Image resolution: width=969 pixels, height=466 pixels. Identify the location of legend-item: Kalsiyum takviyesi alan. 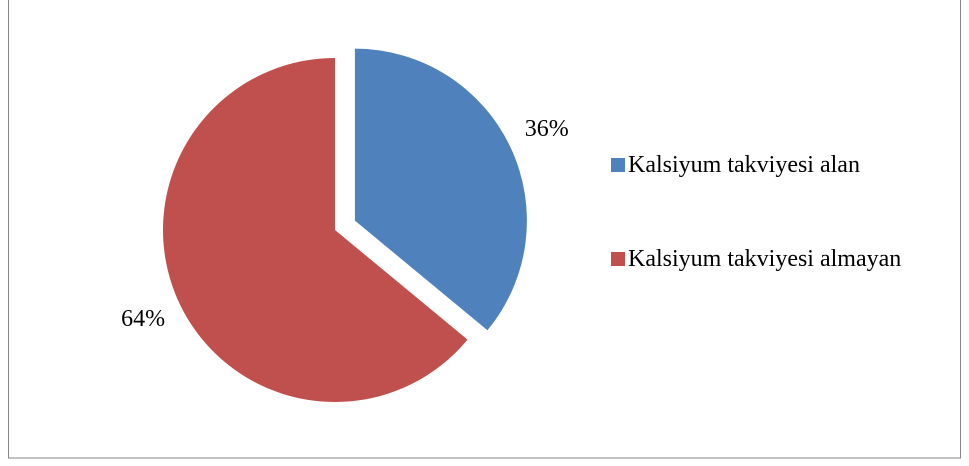
(781, 165).